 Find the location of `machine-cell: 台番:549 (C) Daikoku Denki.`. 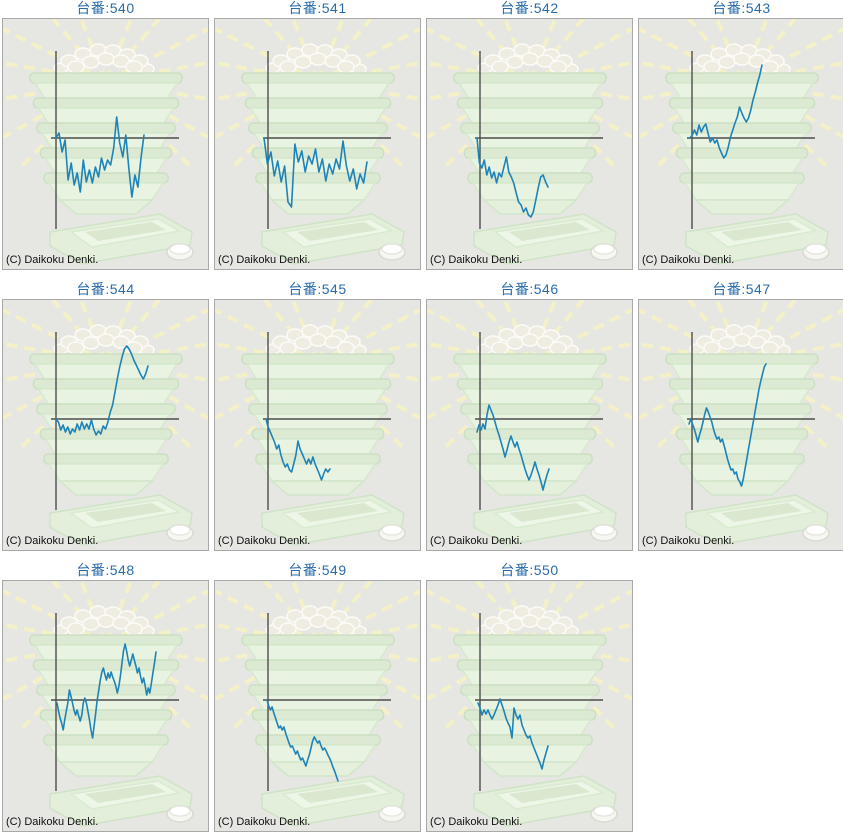

machine-cell: 台番:549 (C) Daikoku Denki. is located at coordinates (317, 697).